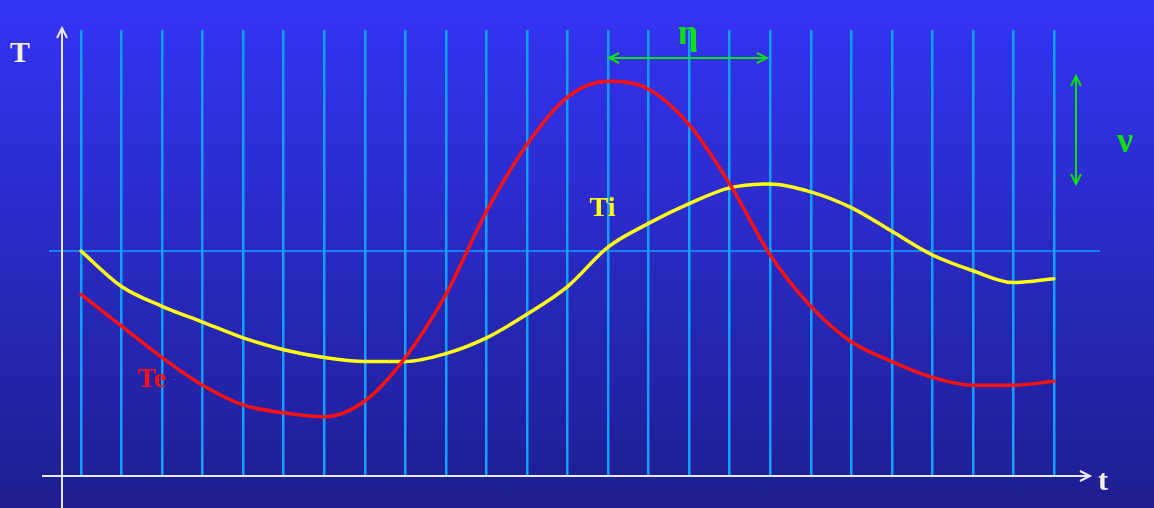  Describe the element at coordinates (688, 32) in the screenshot. I see `text: η` at that location.